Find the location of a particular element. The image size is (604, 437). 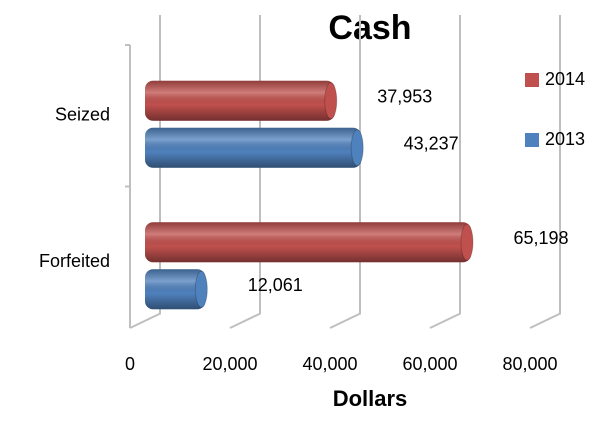

x-axis-title: Dollars is located at coordinates (370, 398).